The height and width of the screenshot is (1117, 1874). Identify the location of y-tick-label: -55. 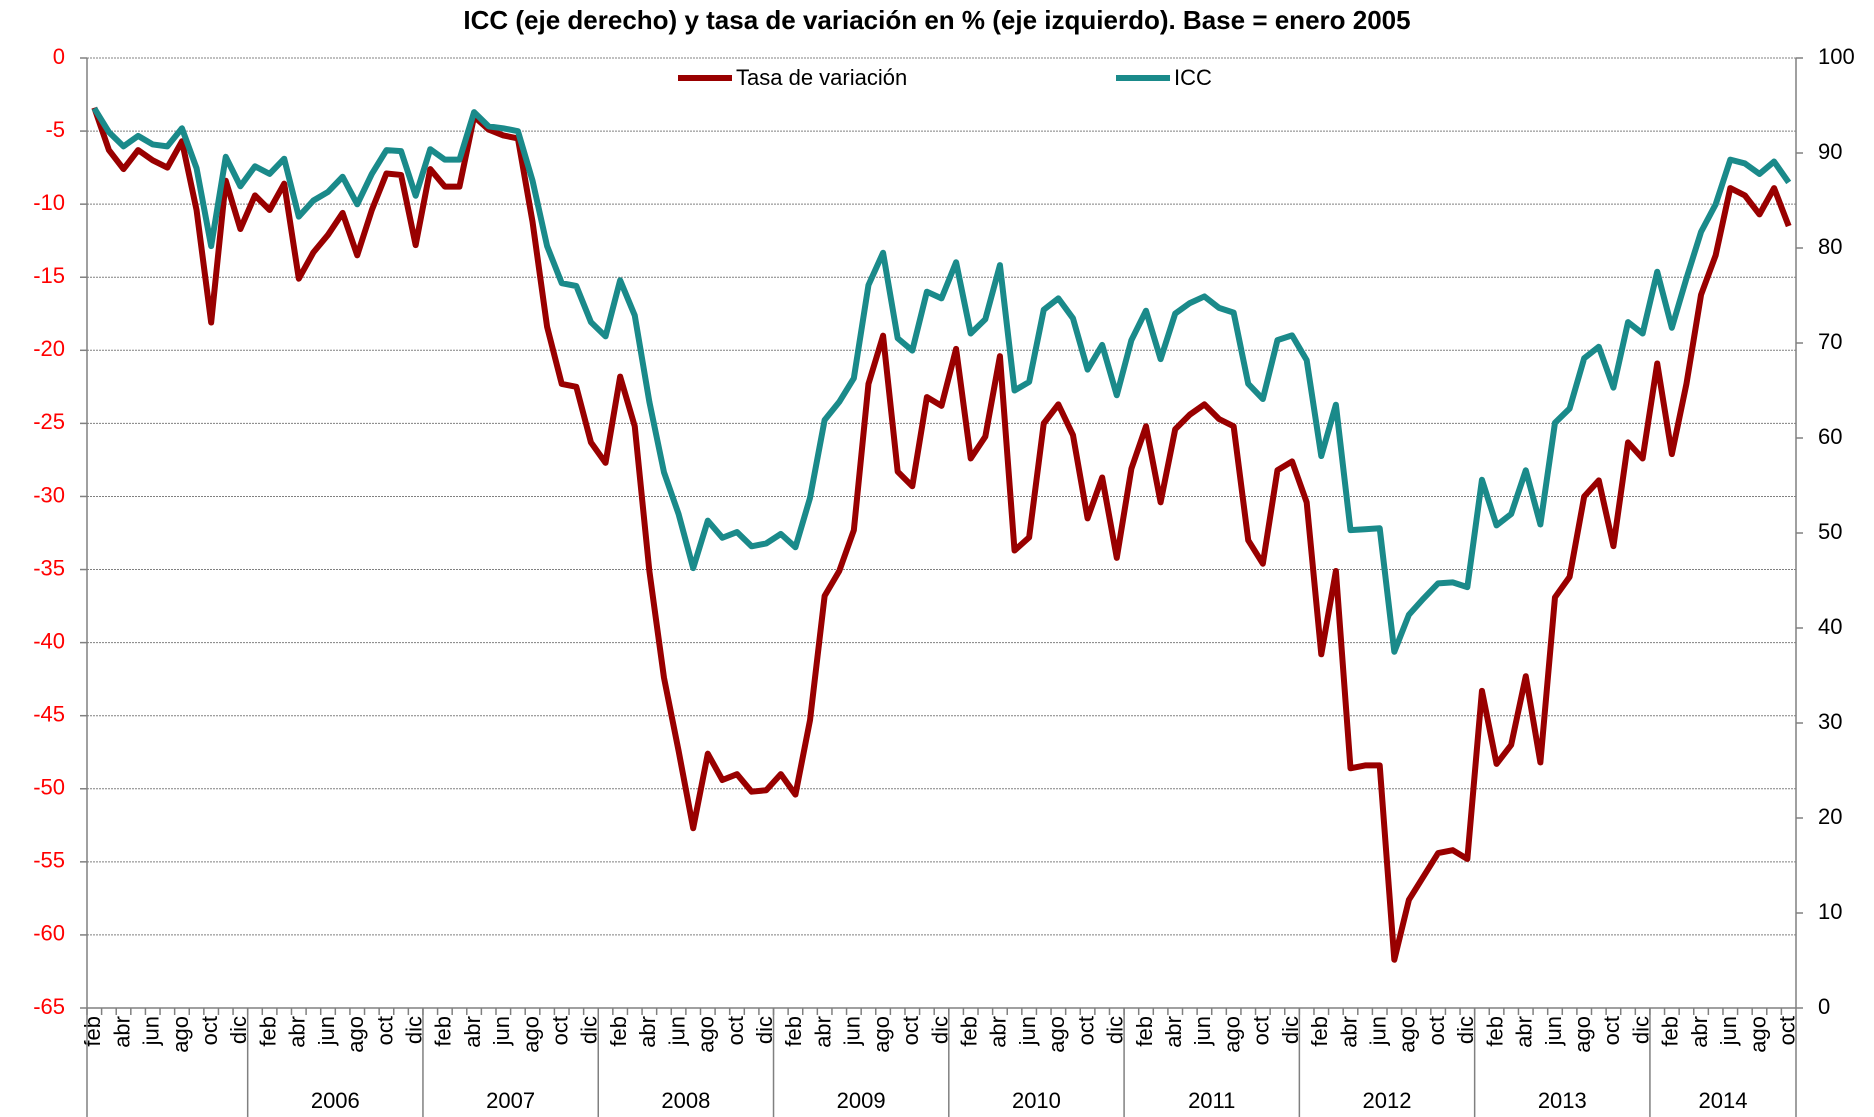
(49, 860).